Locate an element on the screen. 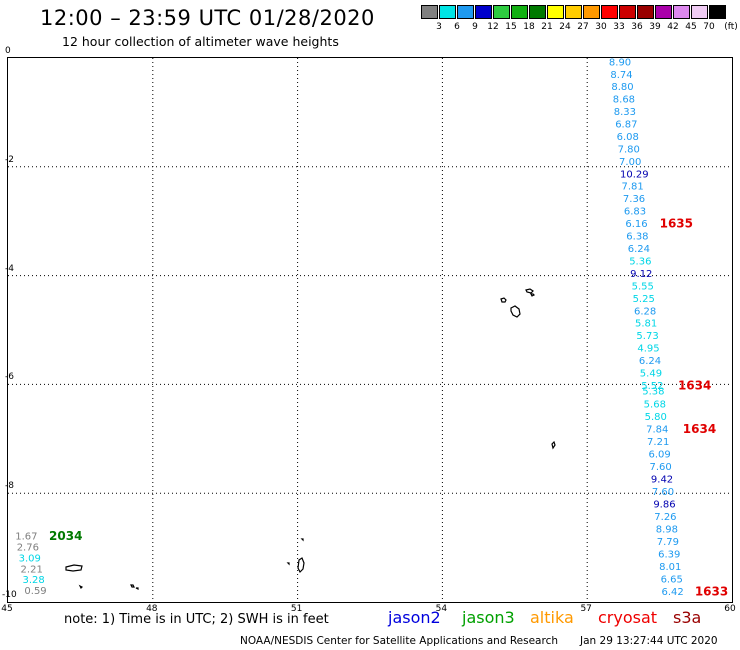  pass-time-label: 2034 is located at coordinates (65, 536).